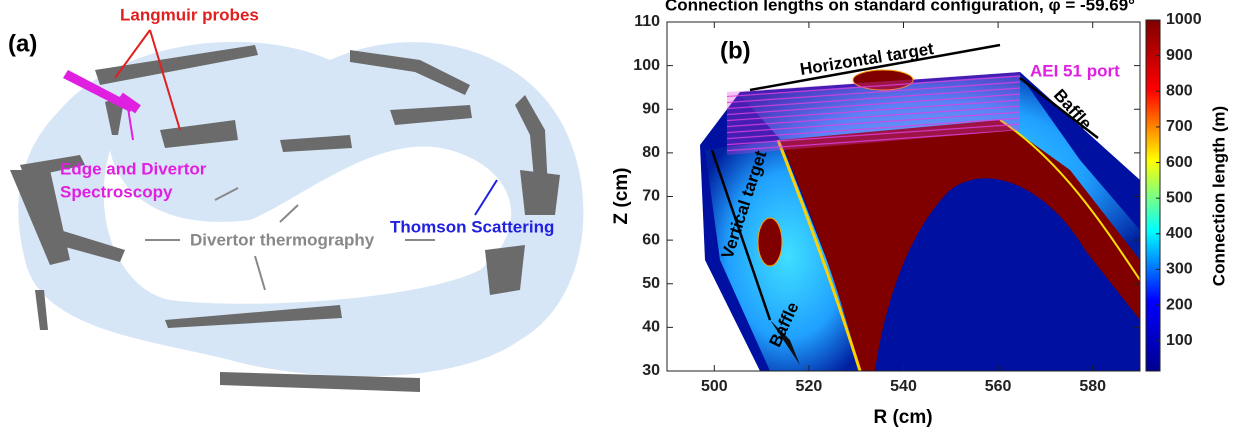 The image size is (1239, 434). I want to click on annotation: Divertor thermography, so click(282, 239).